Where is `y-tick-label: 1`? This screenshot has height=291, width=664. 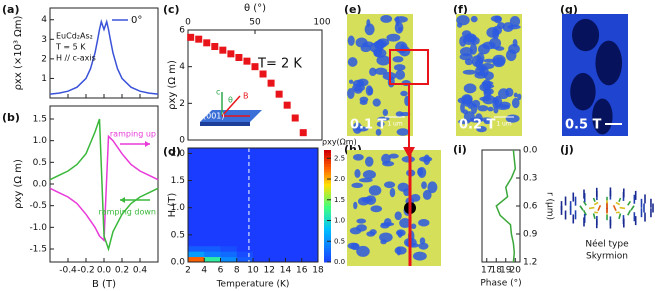 y-tick-label: 1 is located at coordinates (44, 79).